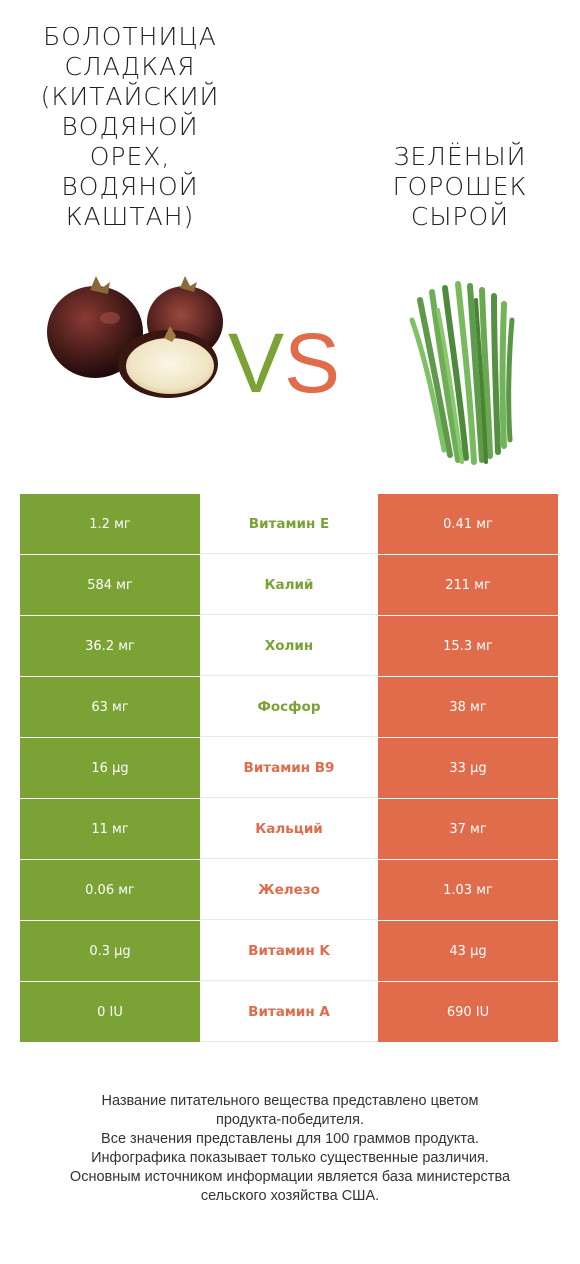 This screenshot has height=1264, width=580. I want to click on right-value: 43 µg, so click(468, 951).